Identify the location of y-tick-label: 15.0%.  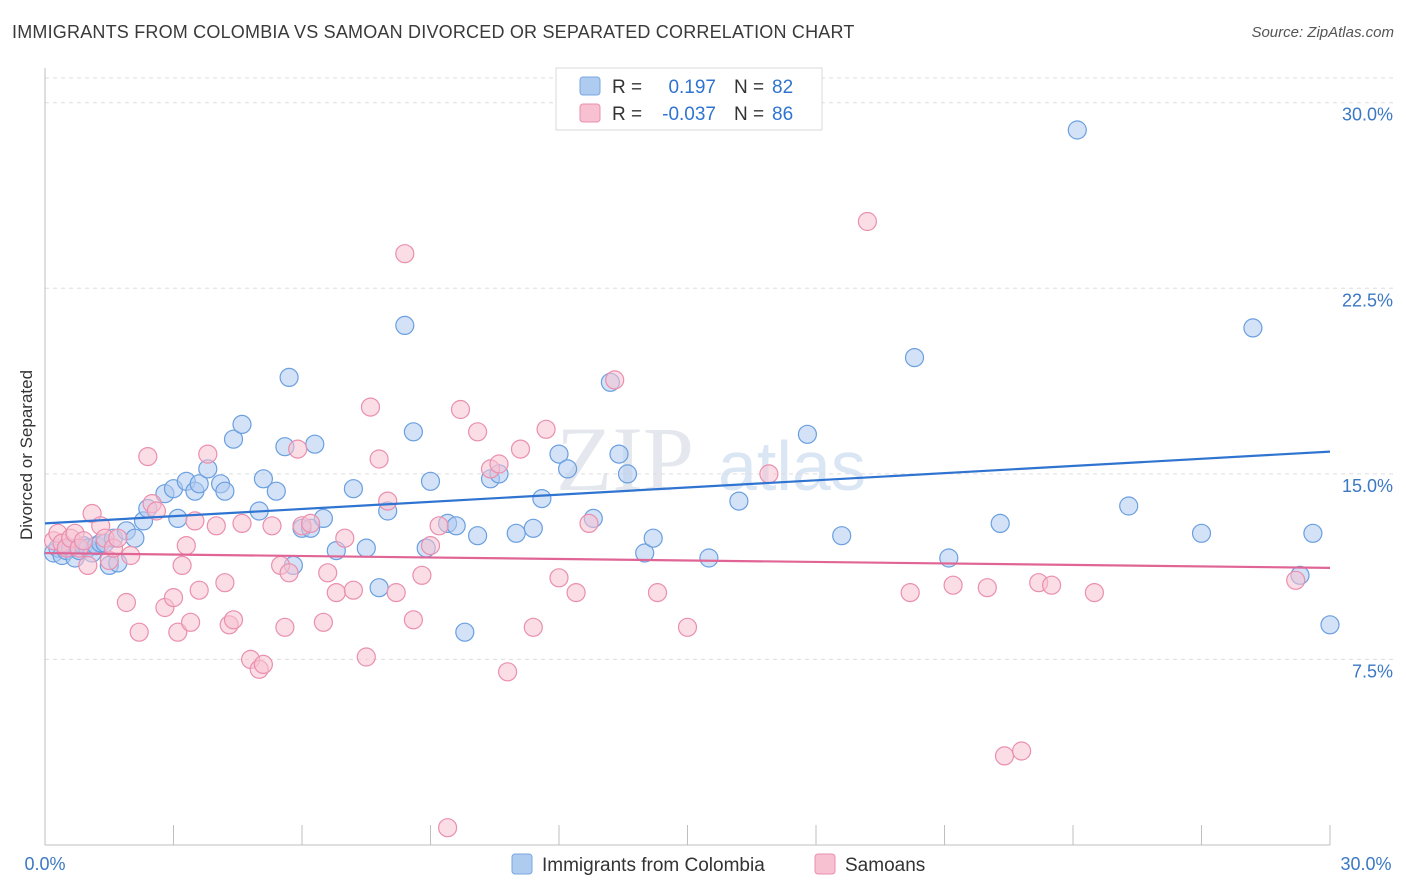
(1367, 486).